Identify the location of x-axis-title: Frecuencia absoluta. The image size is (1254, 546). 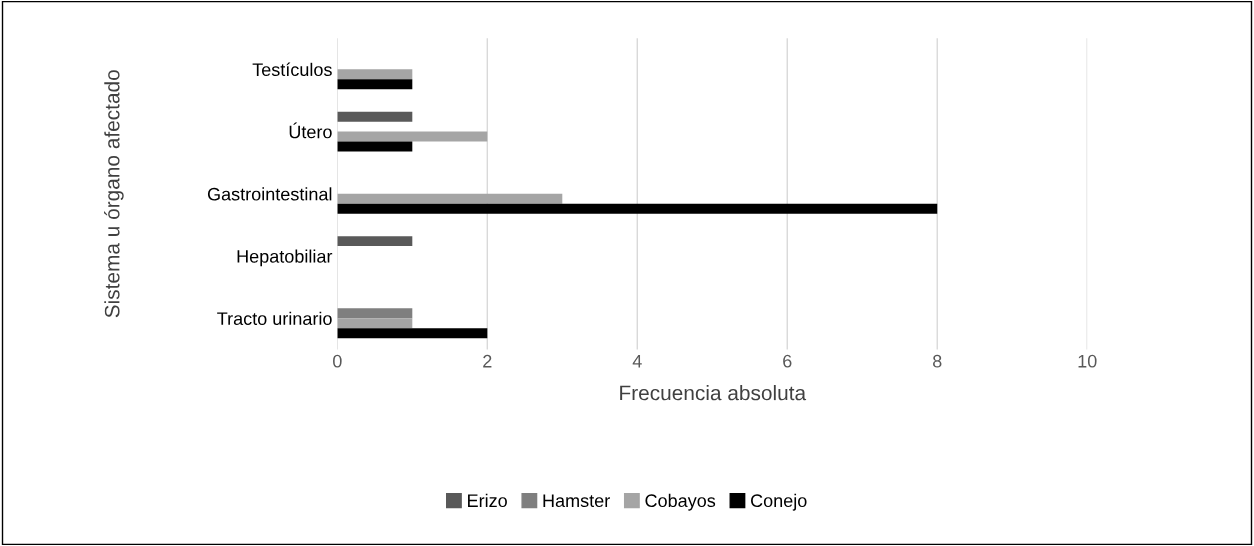
(713, 393).